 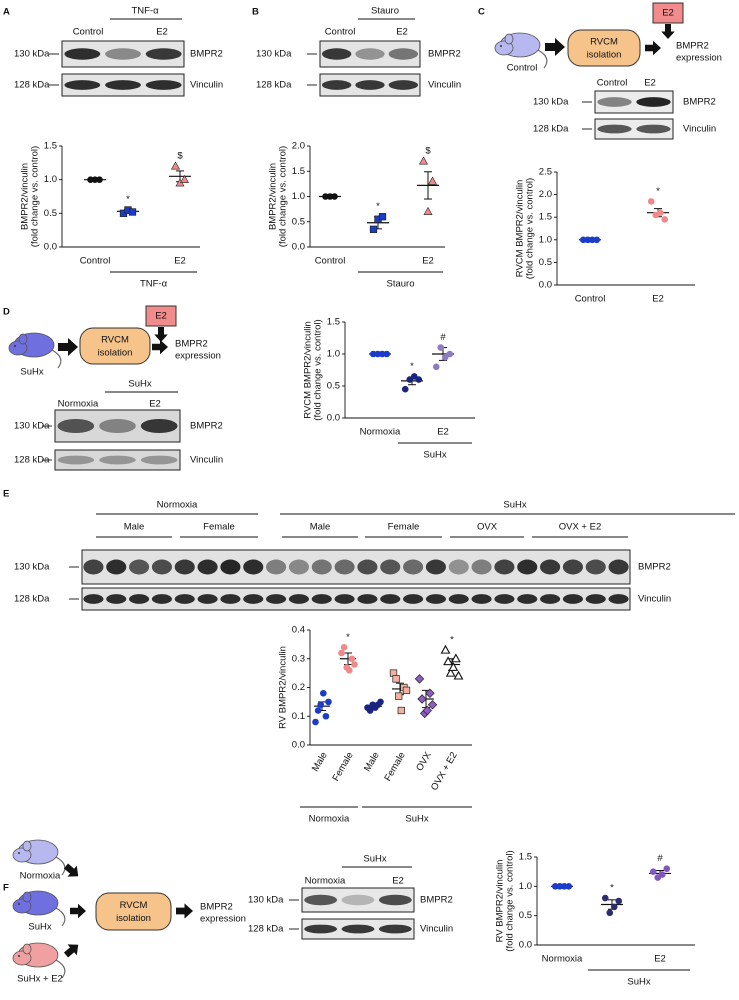 What do you see at coordinates (6, 888) in the screenshot?
I see `panel-letter: F` at bounding box center [6, 888].